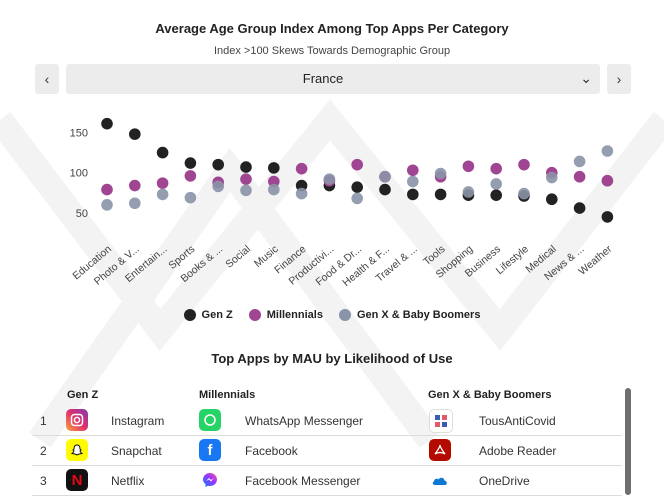 This screenshot has height=496, width=664. I want to click on rank-number: 2, so click(43, 451).